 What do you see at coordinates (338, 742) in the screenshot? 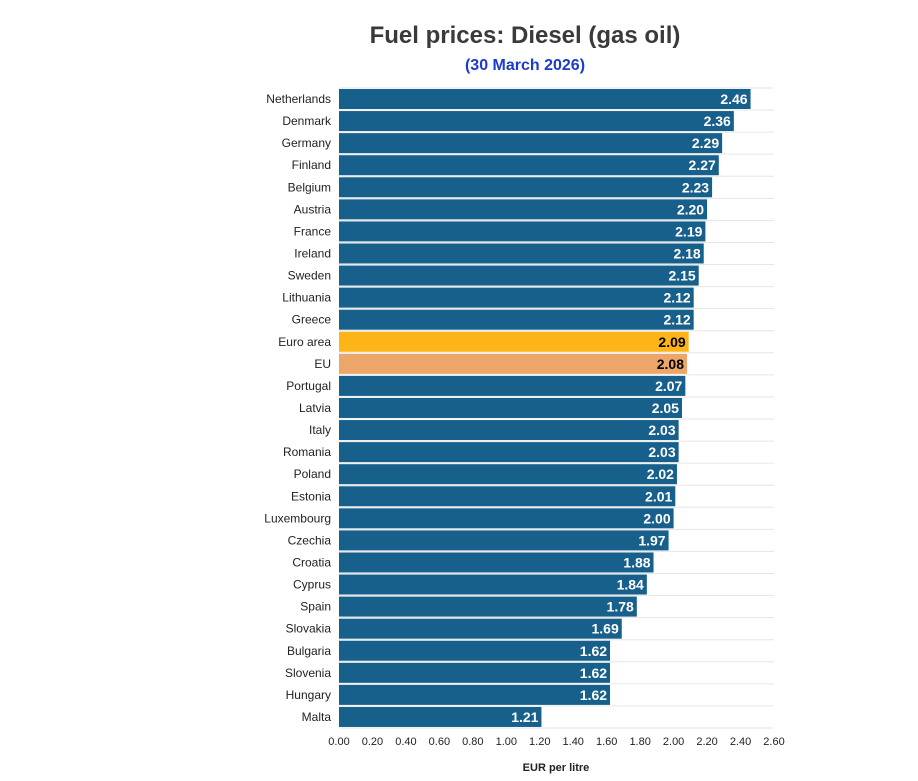
I see `x-tick-label: 0.00` at bounding box center [338, 742].